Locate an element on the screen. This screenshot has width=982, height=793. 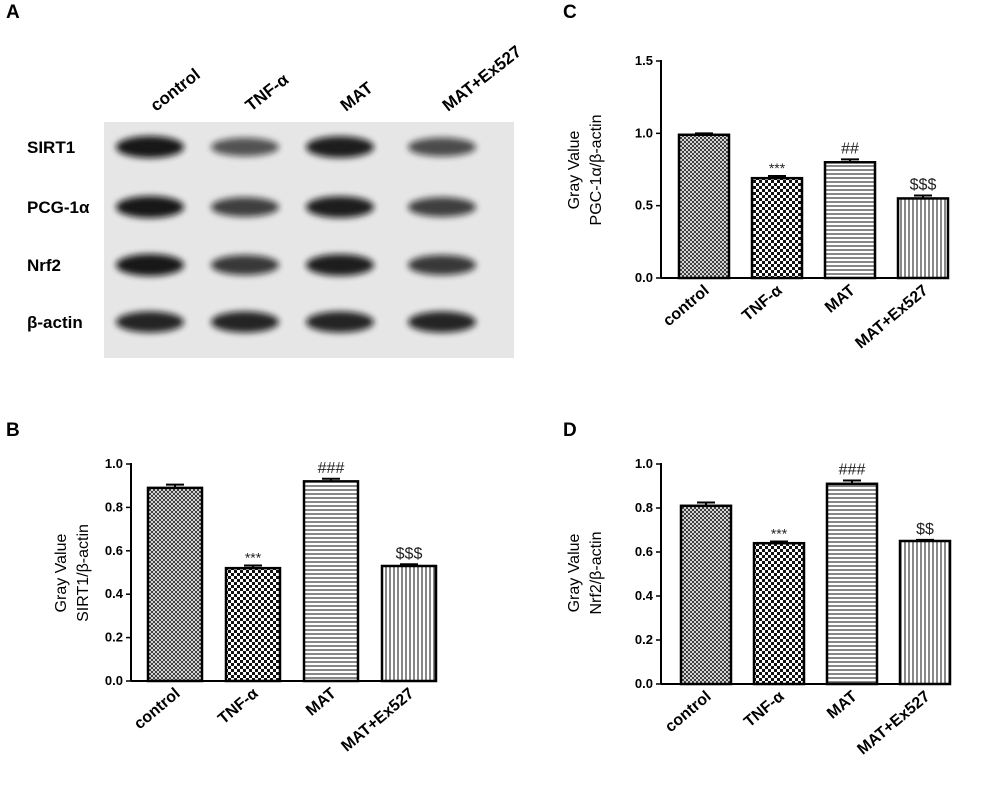
blot-lane-label: TNF-α is located at coordinates (267, 93).